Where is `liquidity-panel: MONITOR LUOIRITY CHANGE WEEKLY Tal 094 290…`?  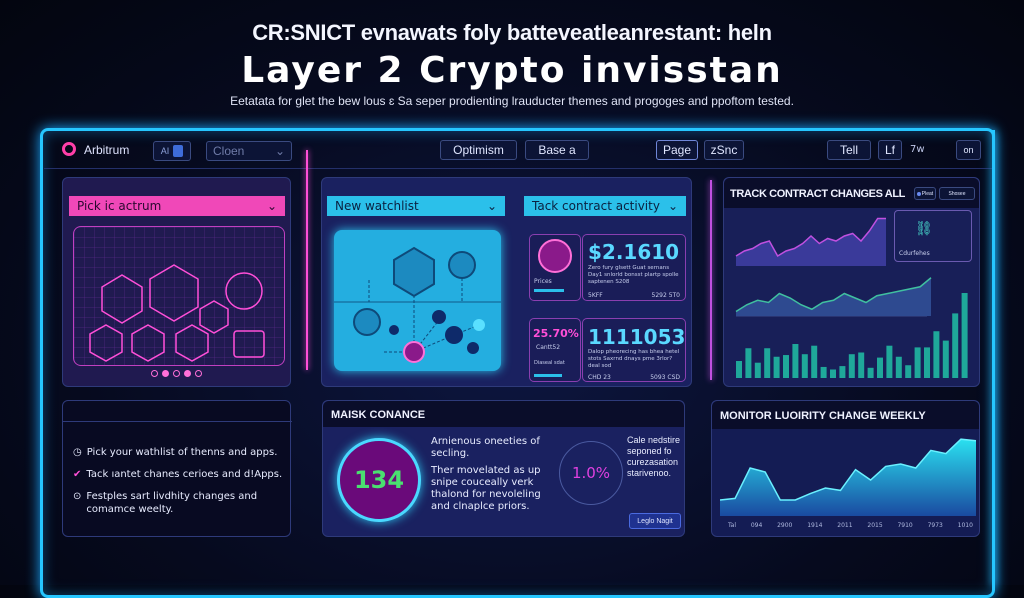
liquidity-panel: MONITOR LUOIRITY CHANGE WEEKLY Tal 094 290… is located at coordinates (845, 468).